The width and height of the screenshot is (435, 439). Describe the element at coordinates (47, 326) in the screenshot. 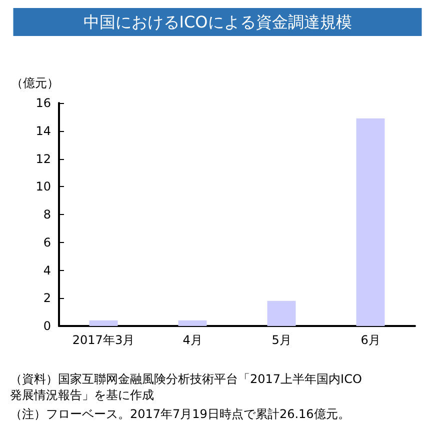

I see `y-tick-label: 0` at that location.